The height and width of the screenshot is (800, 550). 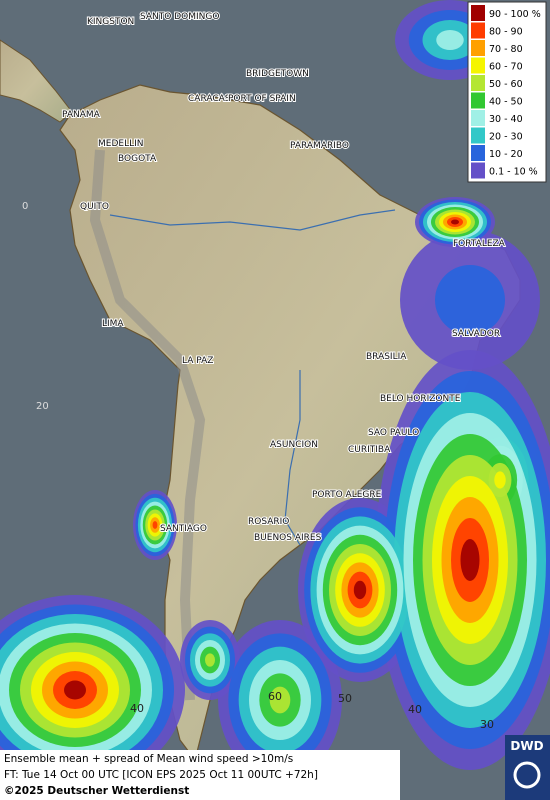 What do you see at coordinates (137, 159) in the screenshot?
I see `city-label: BOGOTA` at bounding box center [137, 159].